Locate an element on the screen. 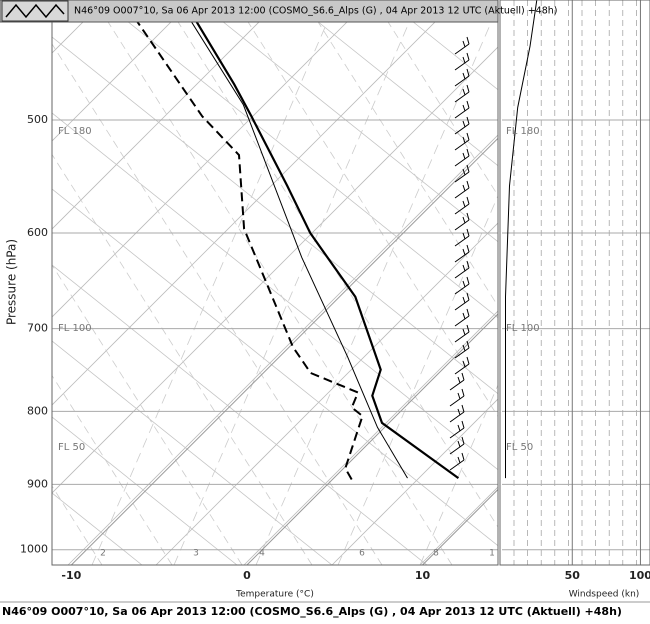 This screenshot has height=624, width=650. mixing-ratio-label: 2 is located at coordinates (103, 554).